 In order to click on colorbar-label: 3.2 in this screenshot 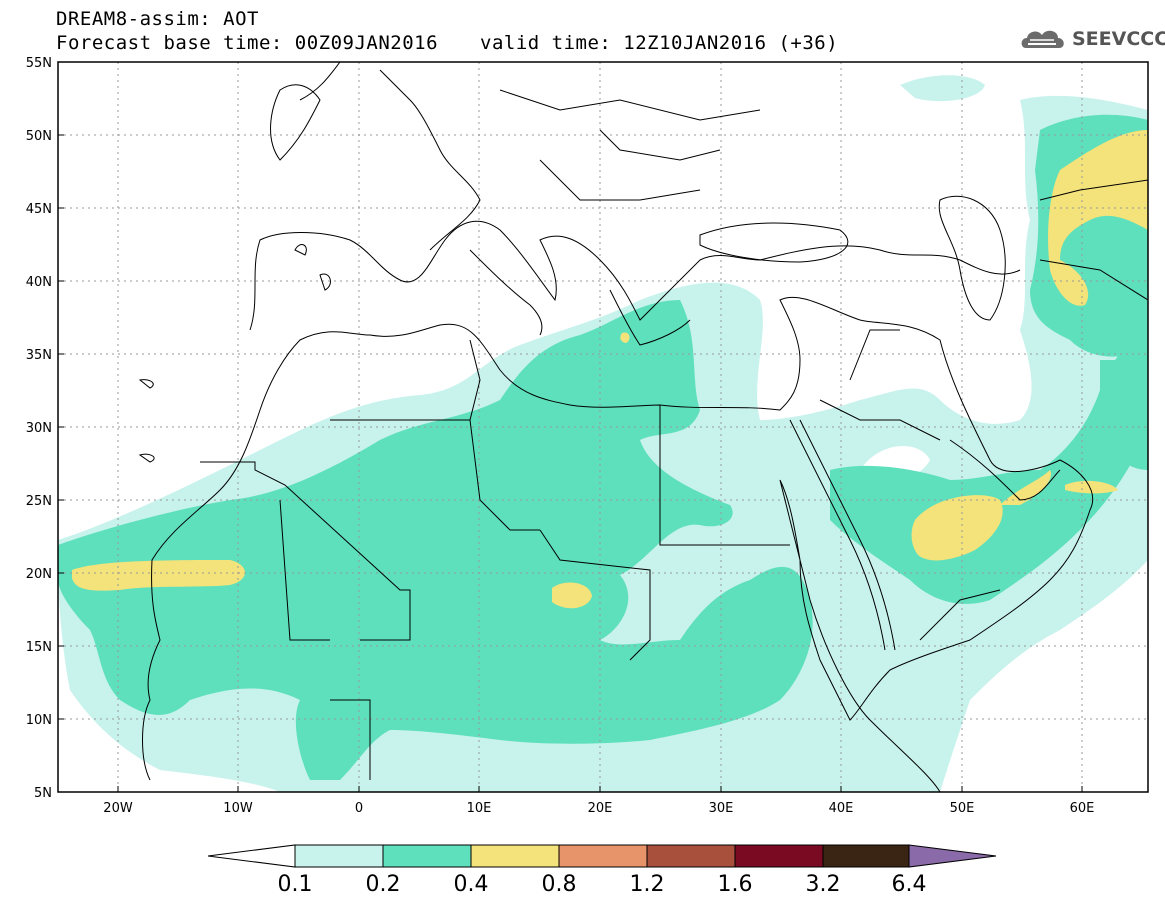, I will do `click(823, 884)`.